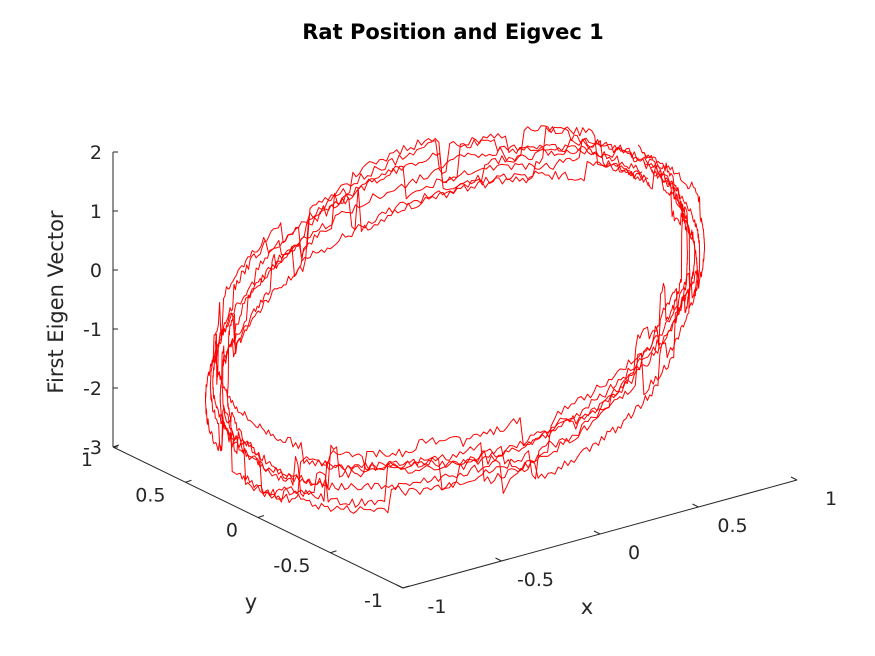 This screenshot has height=656, width=875. What do you see at coordinates (291, 566) in the screenshot?
I see `y-tick-label: -0.5` at bounding box center [291, 566].